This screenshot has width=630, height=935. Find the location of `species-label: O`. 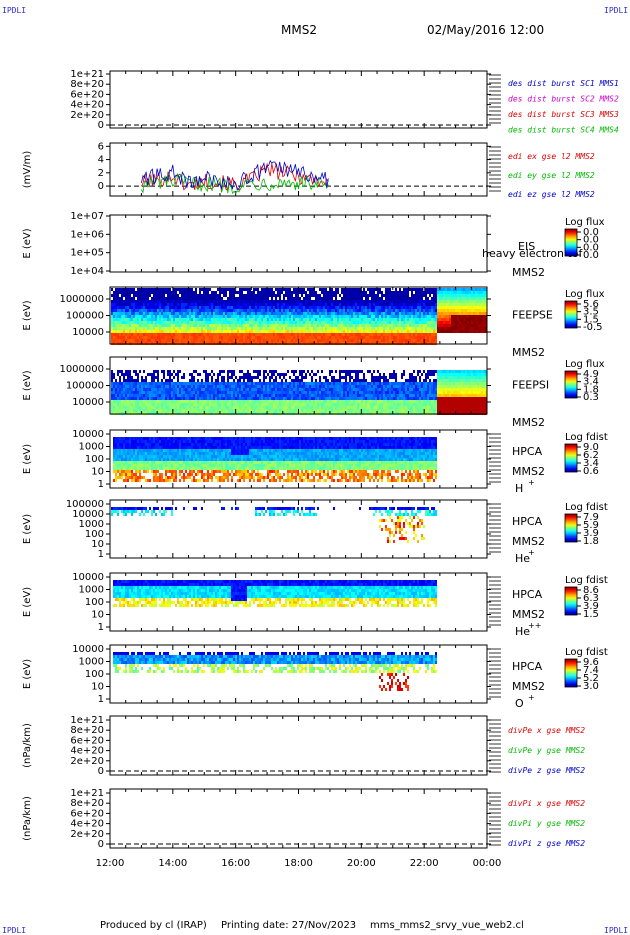

species-label: O is located at coordinates (519, 703).